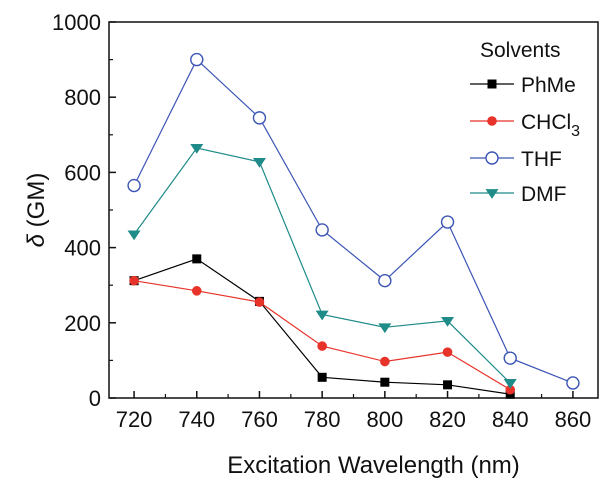 This screenshot has height=481, width=611. I want to click on legend: Solvents PhMe CHCl3 THF DMF, so click(525, 122).